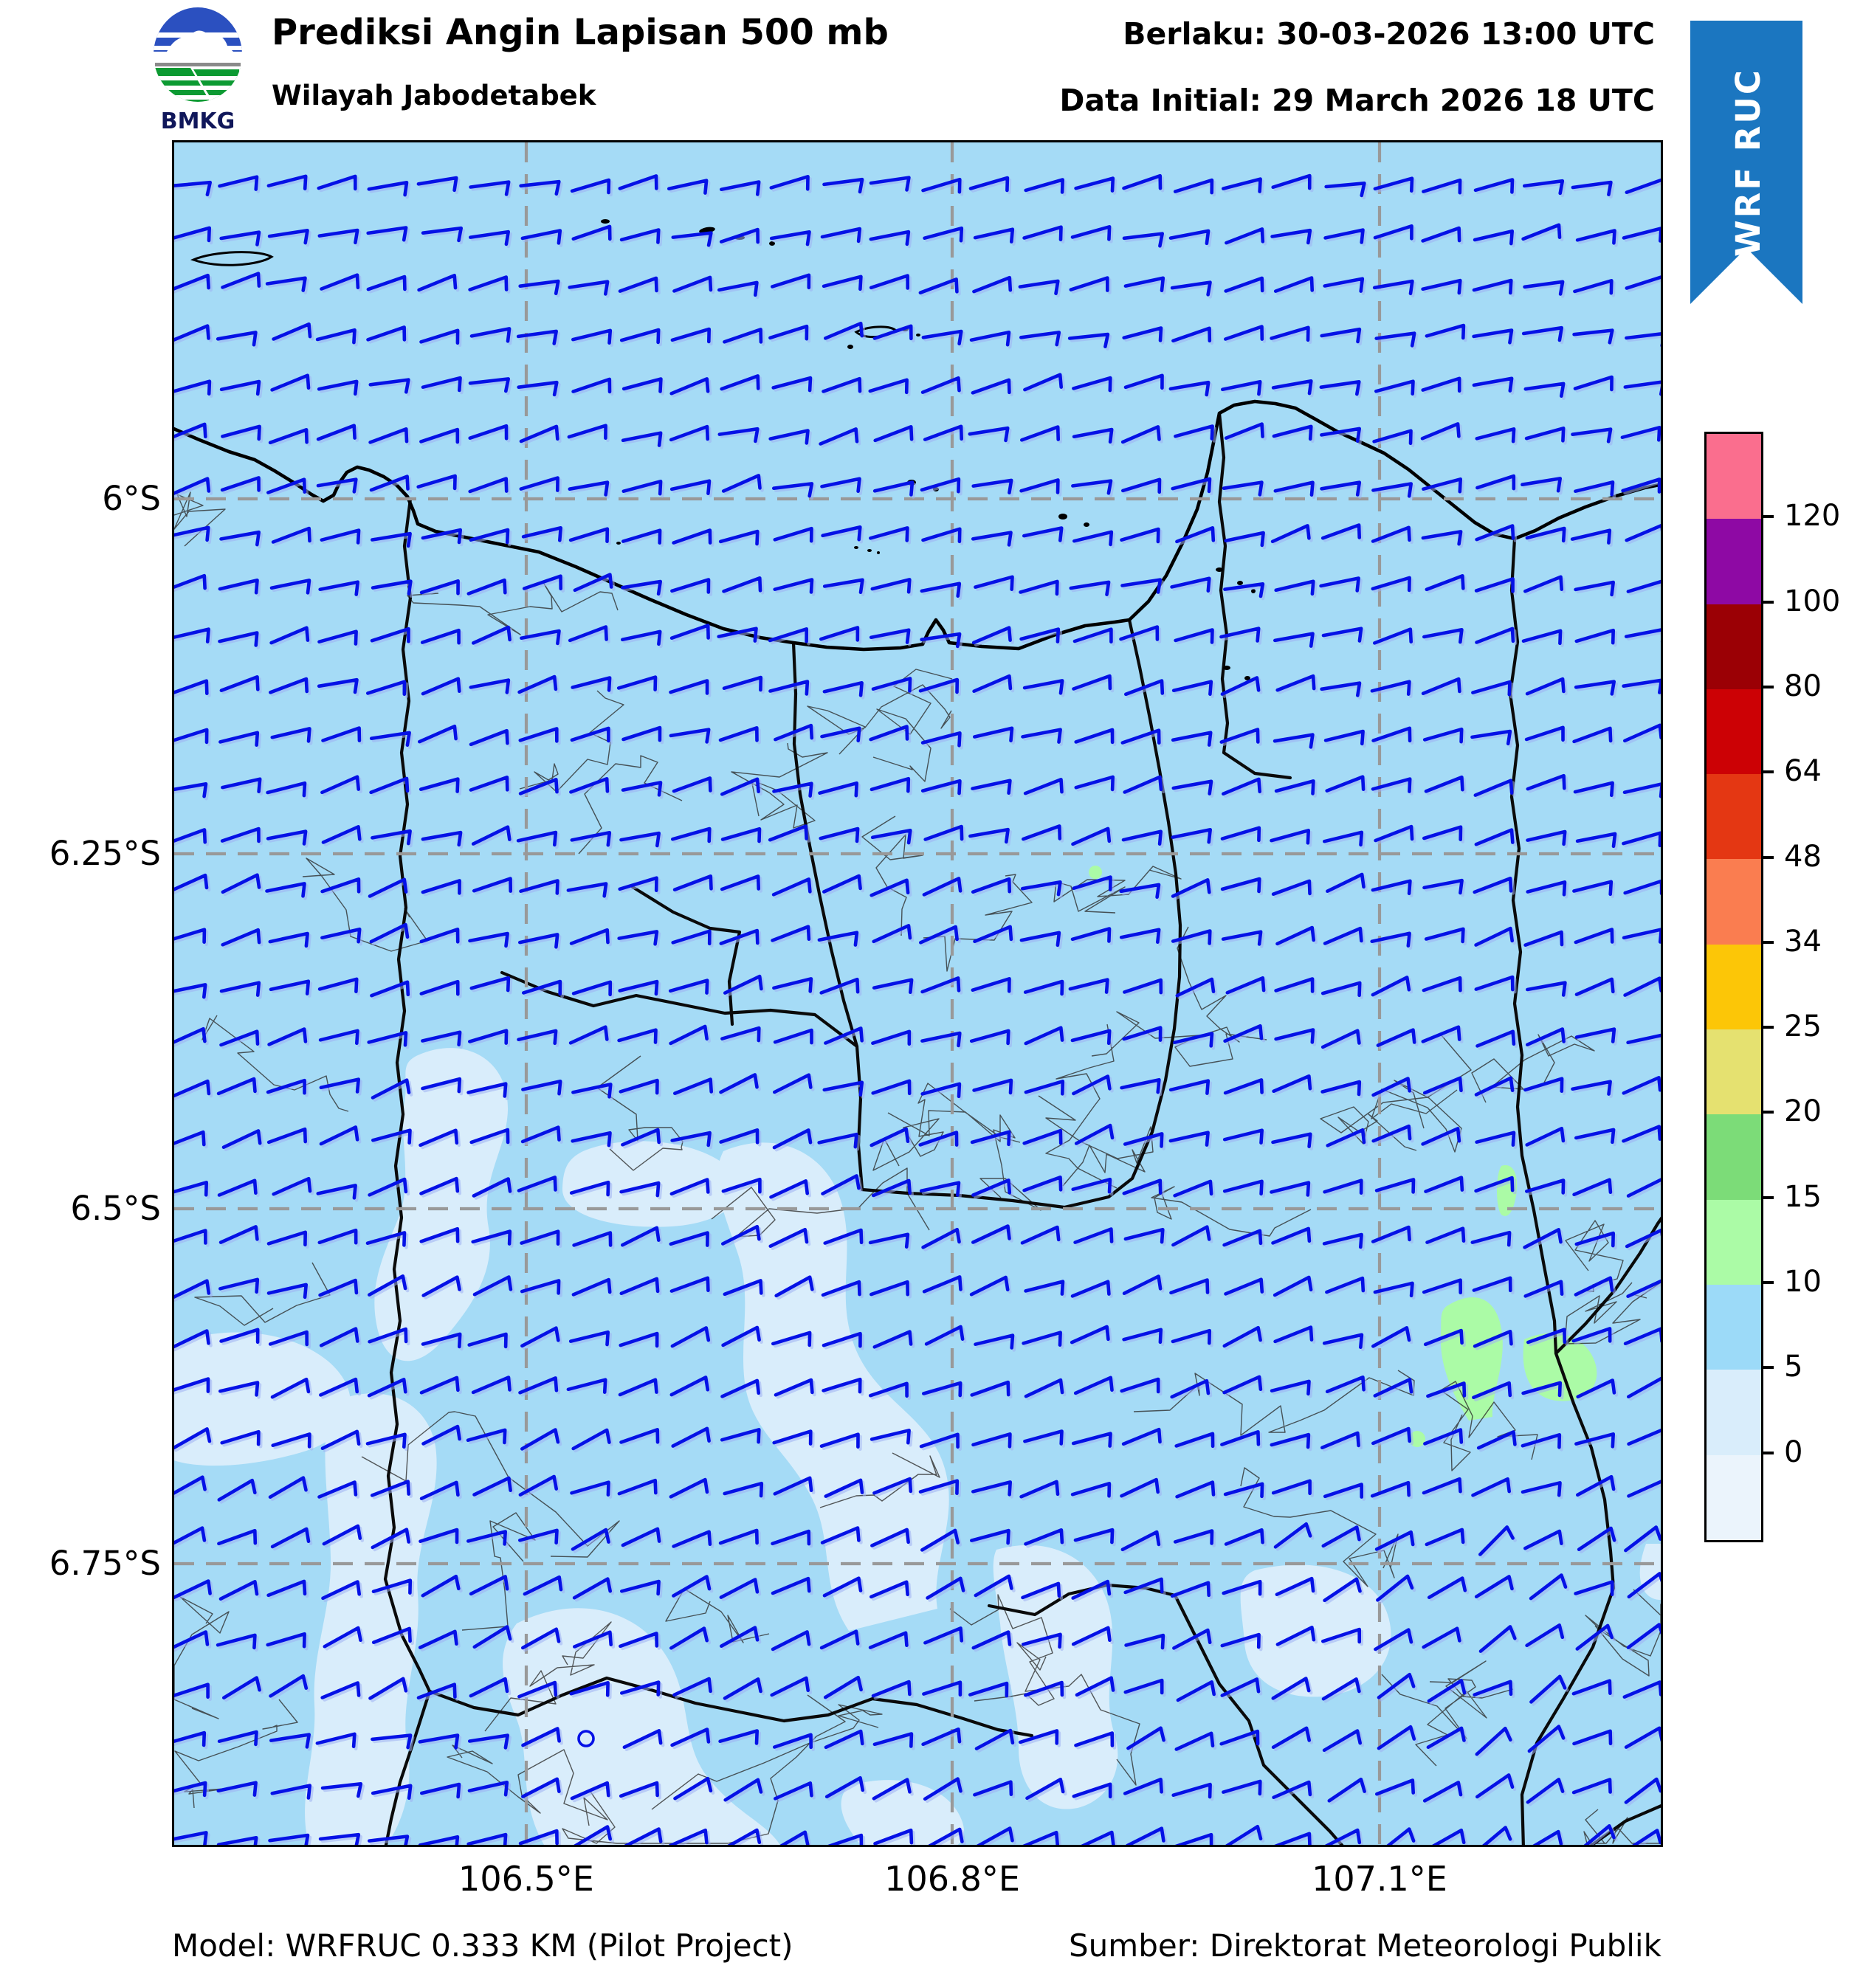  Describe the element at coordinates (1389, 34) in the screenshot. I see `valid-time: Berlaku: 30-03-2026 13:00 UTC` at that location.